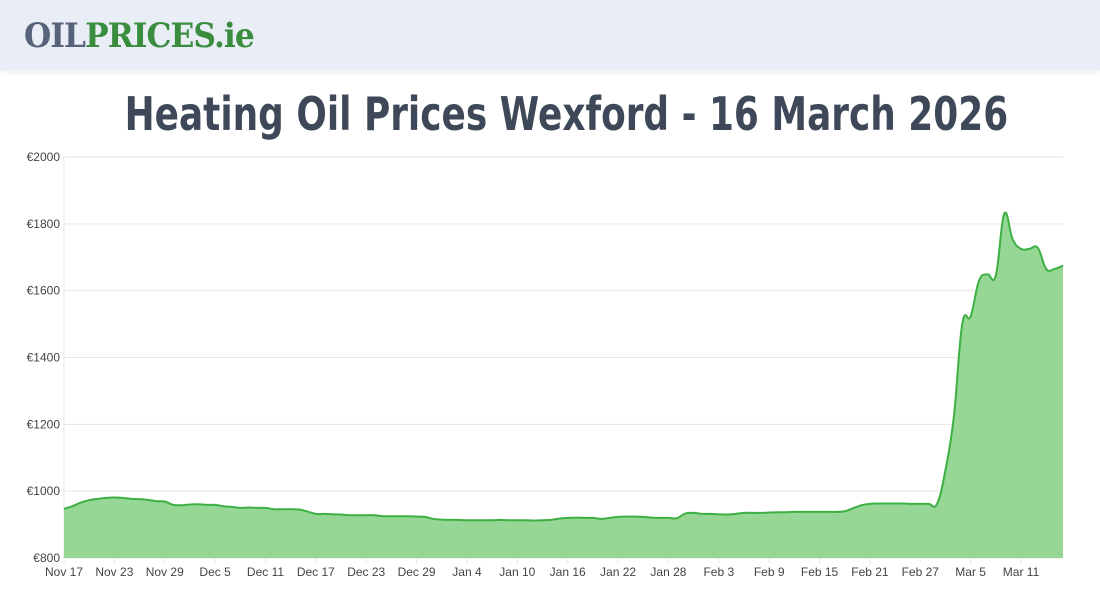  Describe the element at coordinates (366, 572) in the screenshot. I see `x-tick-label: Dec 23` at that location.